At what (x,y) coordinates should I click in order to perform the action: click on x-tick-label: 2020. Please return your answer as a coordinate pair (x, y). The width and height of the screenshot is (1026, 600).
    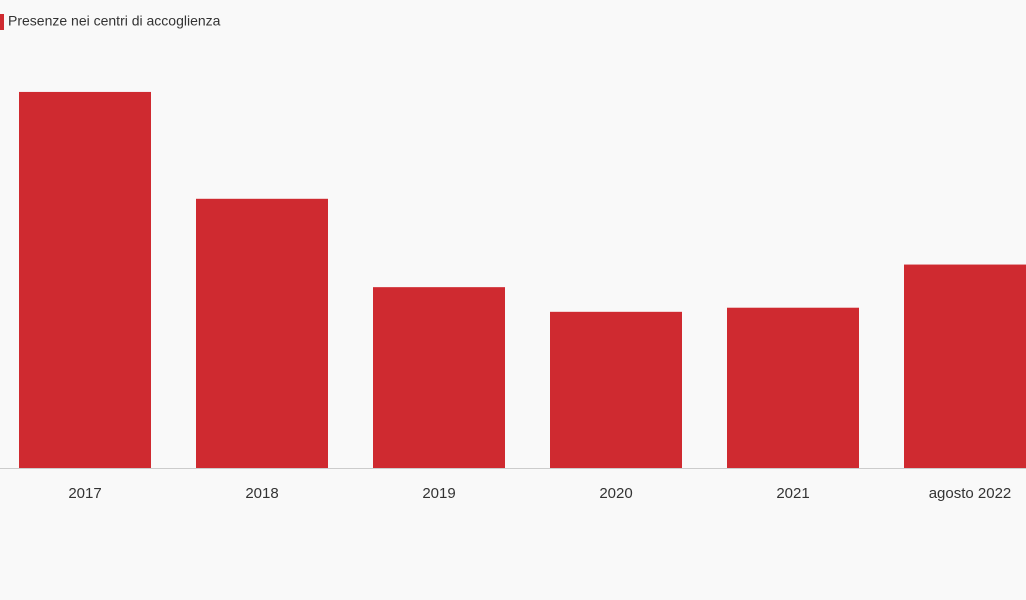
    Looking at the image, I should click on (615, 493).